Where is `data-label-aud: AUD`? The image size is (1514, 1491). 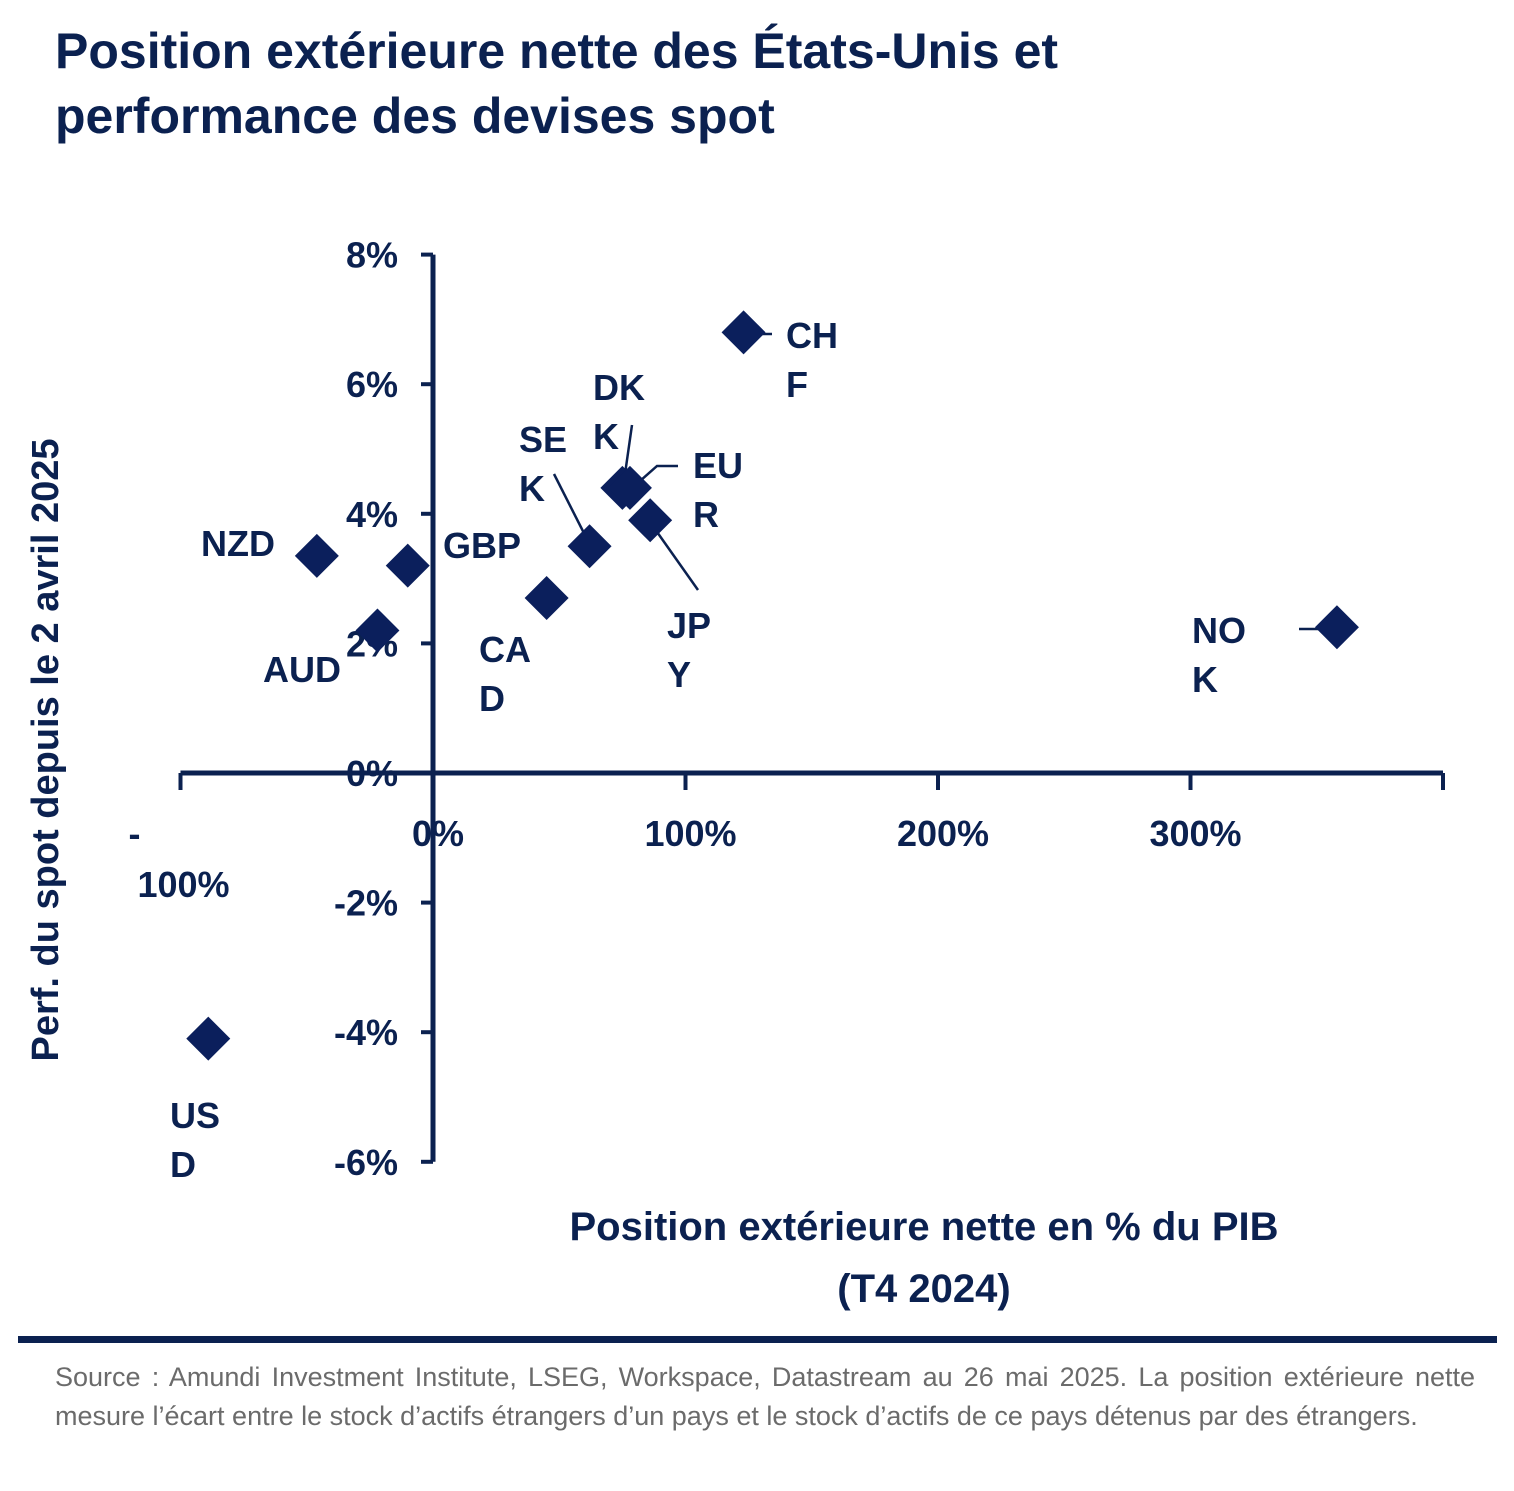 data-label-aud: AUD is located at coordinates (302, 669).